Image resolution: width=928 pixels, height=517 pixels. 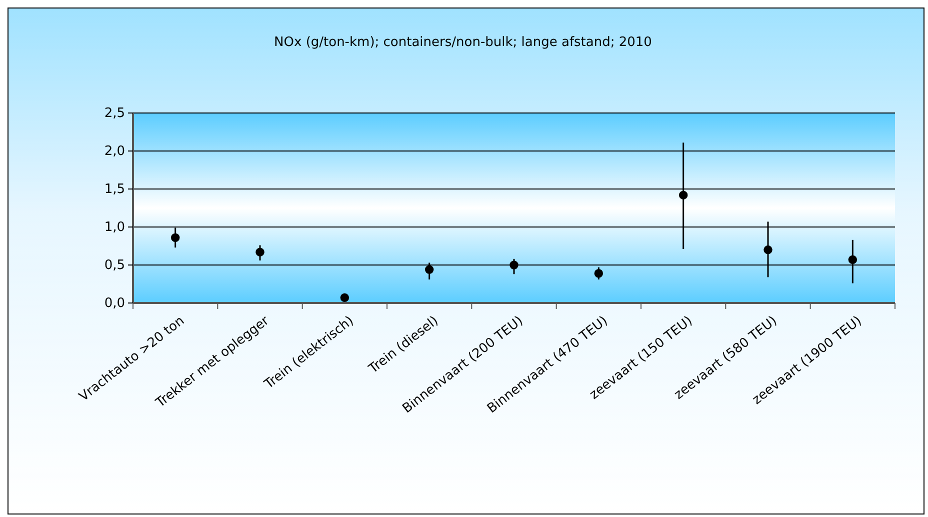 I want to click on chart-title: NOx (g/ton-km); containers/non-bulk; lange afstand; 2010, so click(x=463, y=42).